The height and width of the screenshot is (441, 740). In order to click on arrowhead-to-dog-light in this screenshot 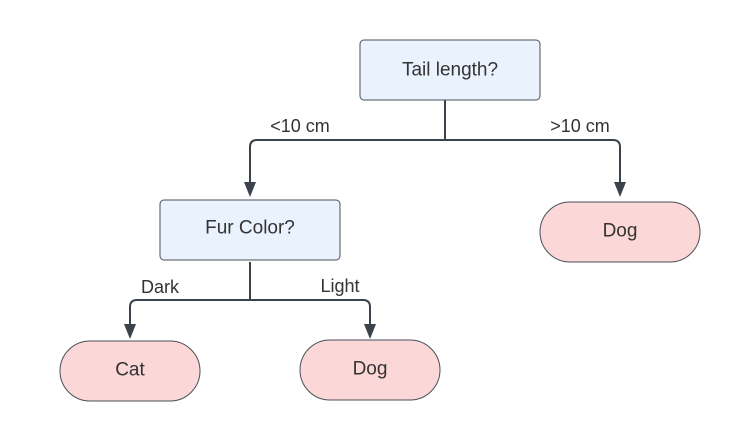, I will do `click(370, 331)`.